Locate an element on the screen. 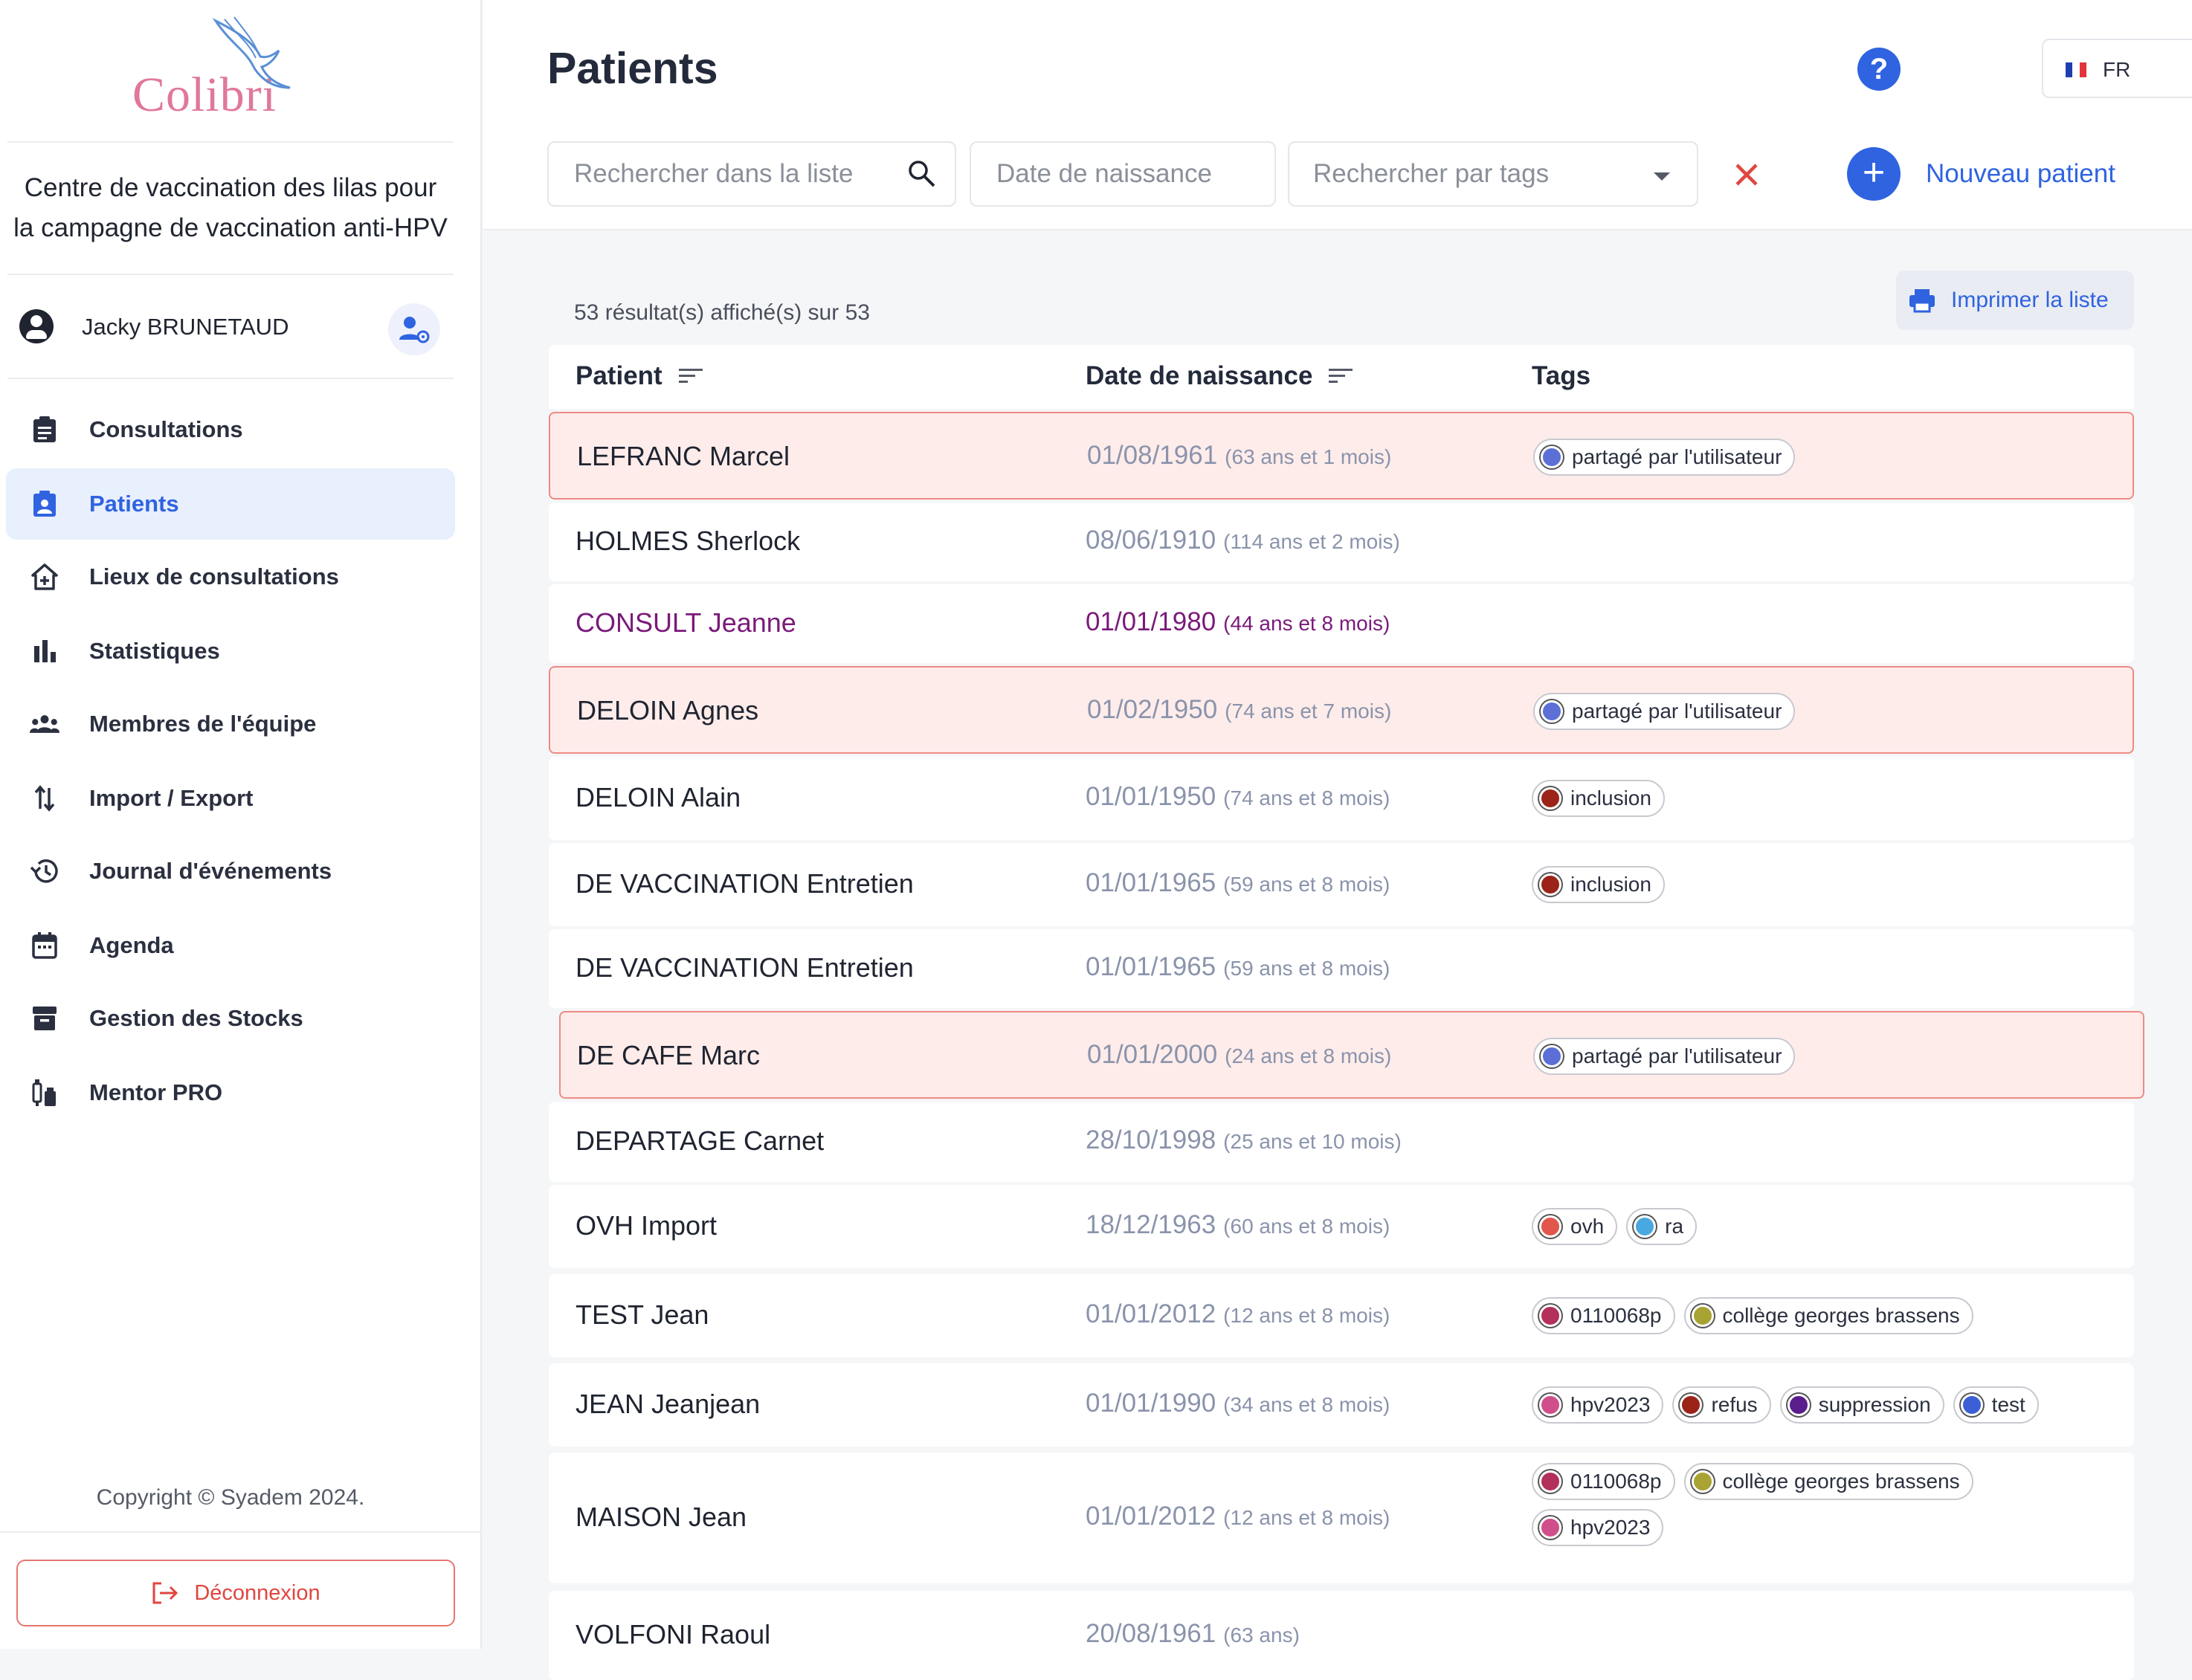  tag-list: partagé par l'utilisateur is located at coordinates (1815, 1061).